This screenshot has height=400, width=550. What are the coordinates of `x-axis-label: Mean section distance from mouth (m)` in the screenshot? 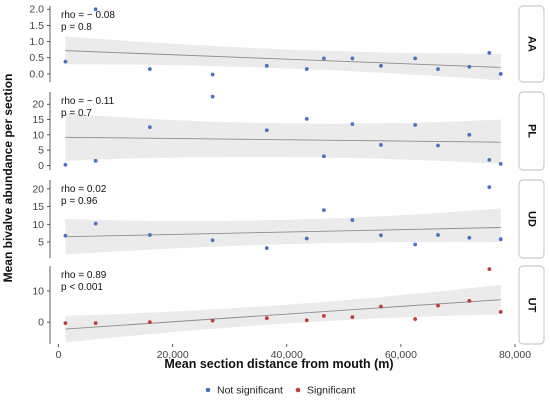 It's located at (278, 364).